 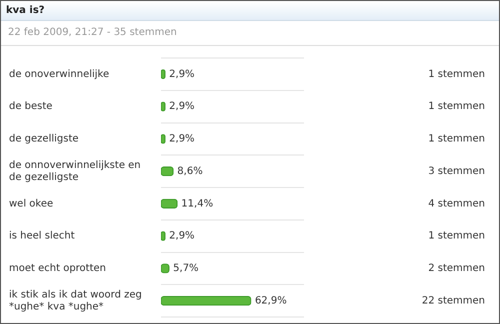 What do you see at coordinates (250, 33) in the screenshot?
I see `chart-subtitle: 22 feb 2009, 21:27 - 35 stemmen` at bounding box center [250, 33].